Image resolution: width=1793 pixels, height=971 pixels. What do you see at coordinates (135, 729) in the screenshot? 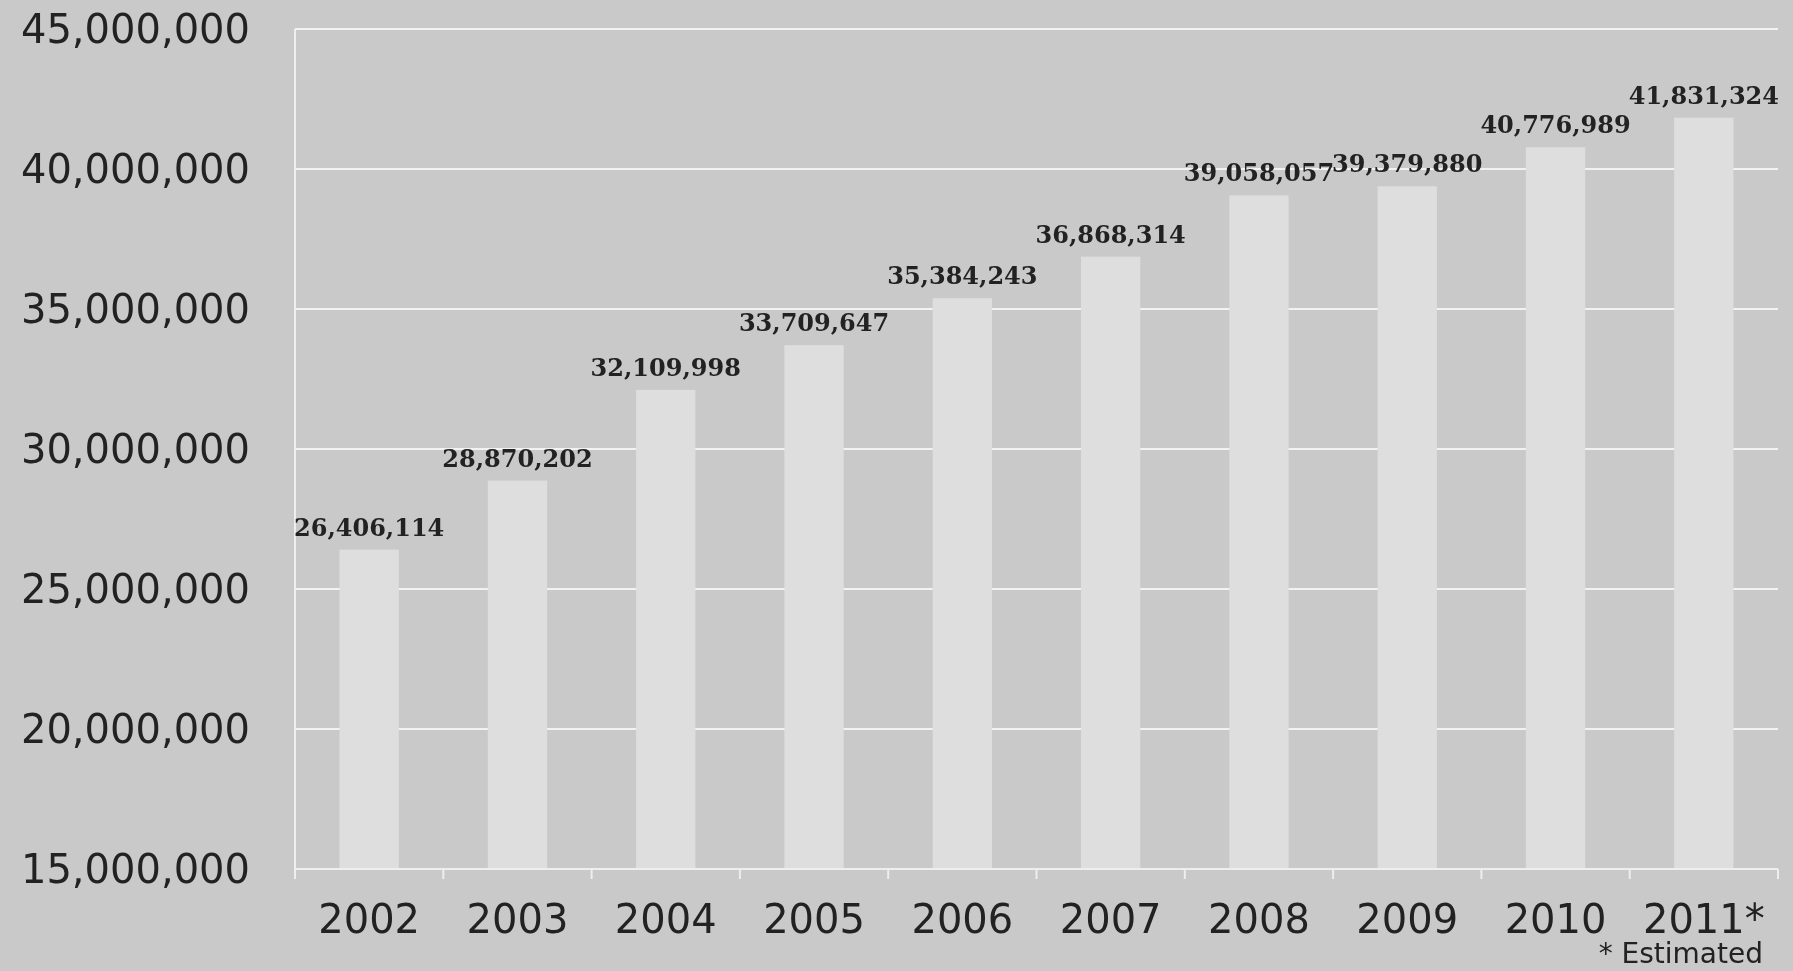
I see `y-tick-label: 20,000,000` at bounding box center [135, 729].